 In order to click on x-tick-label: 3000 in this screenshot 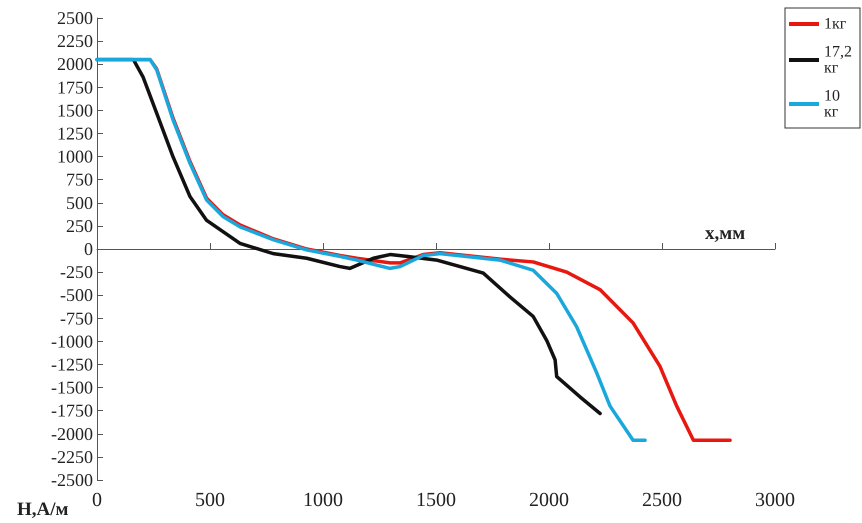, I will do `click(775, 500)`.